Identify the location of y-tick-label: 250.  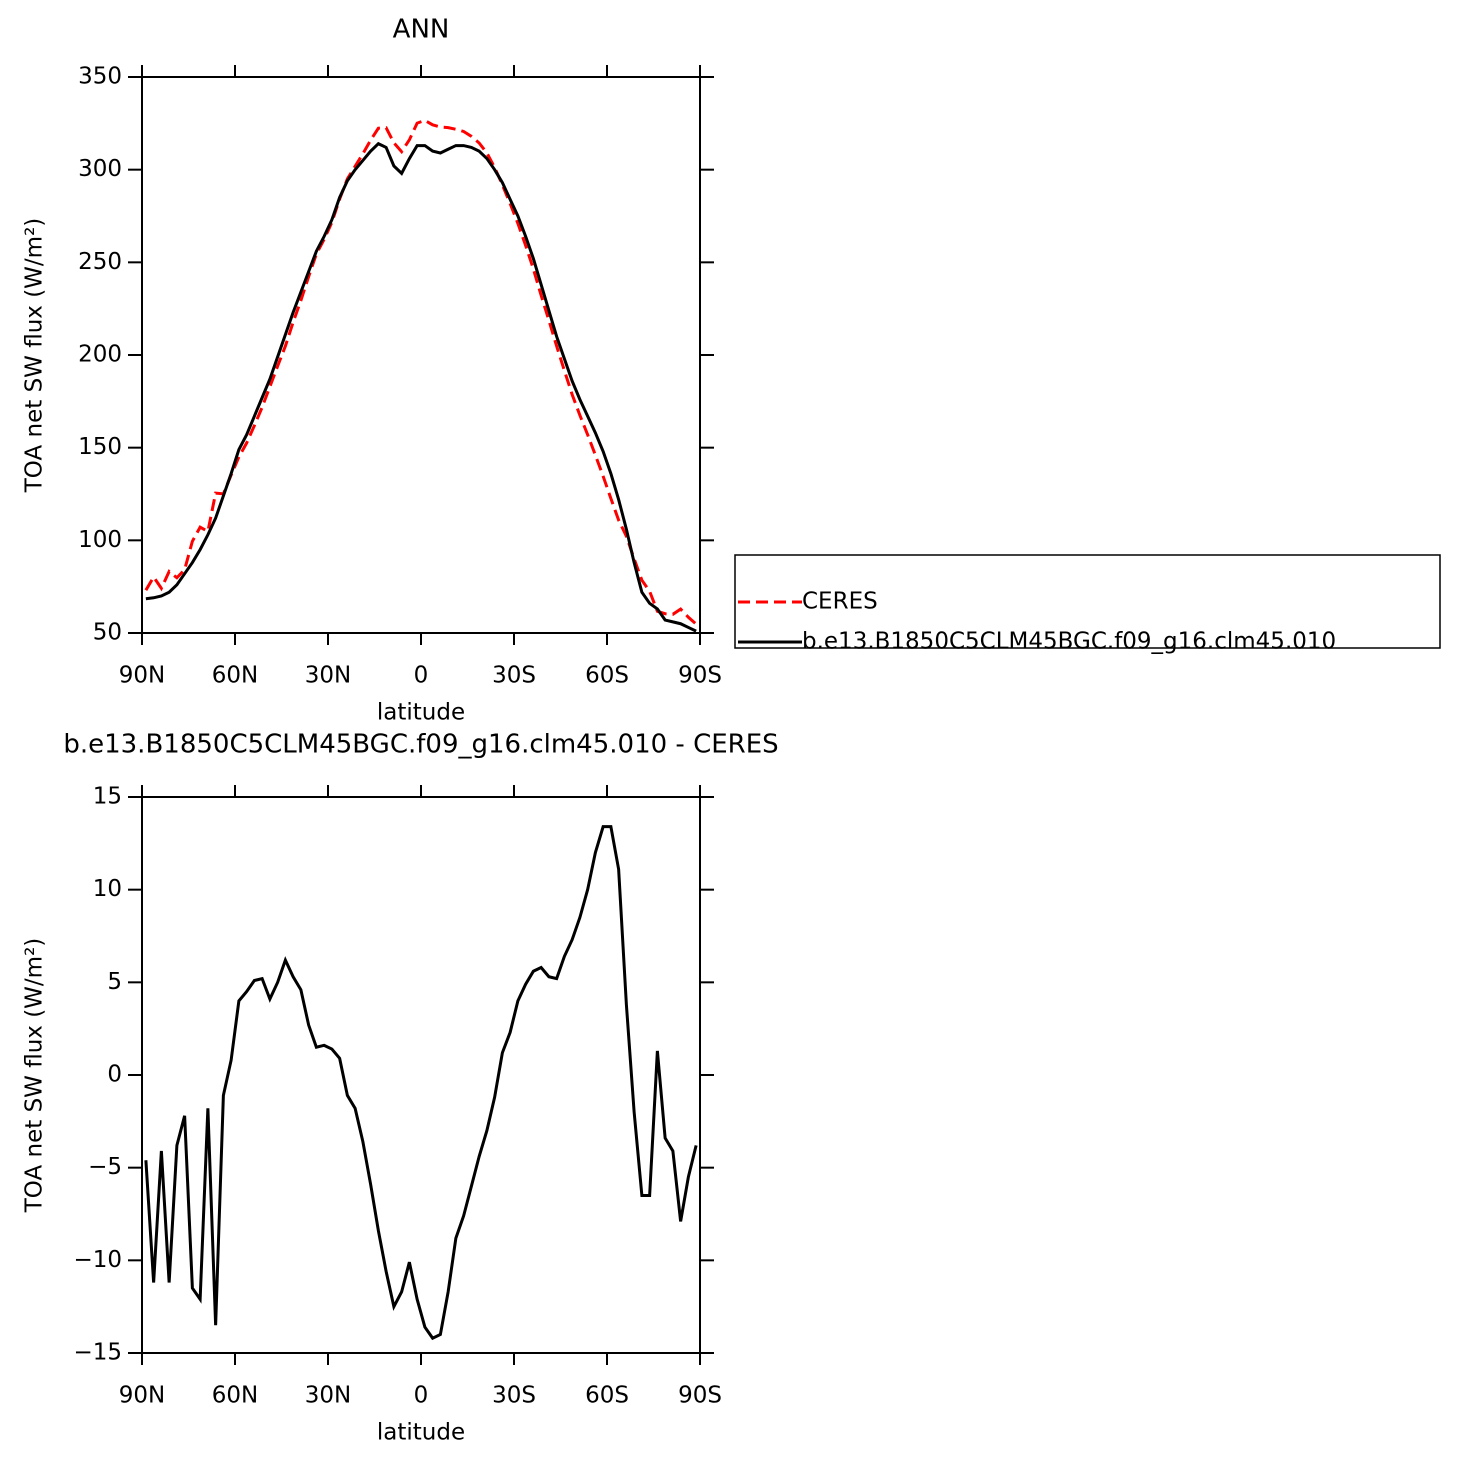
(100, 262).